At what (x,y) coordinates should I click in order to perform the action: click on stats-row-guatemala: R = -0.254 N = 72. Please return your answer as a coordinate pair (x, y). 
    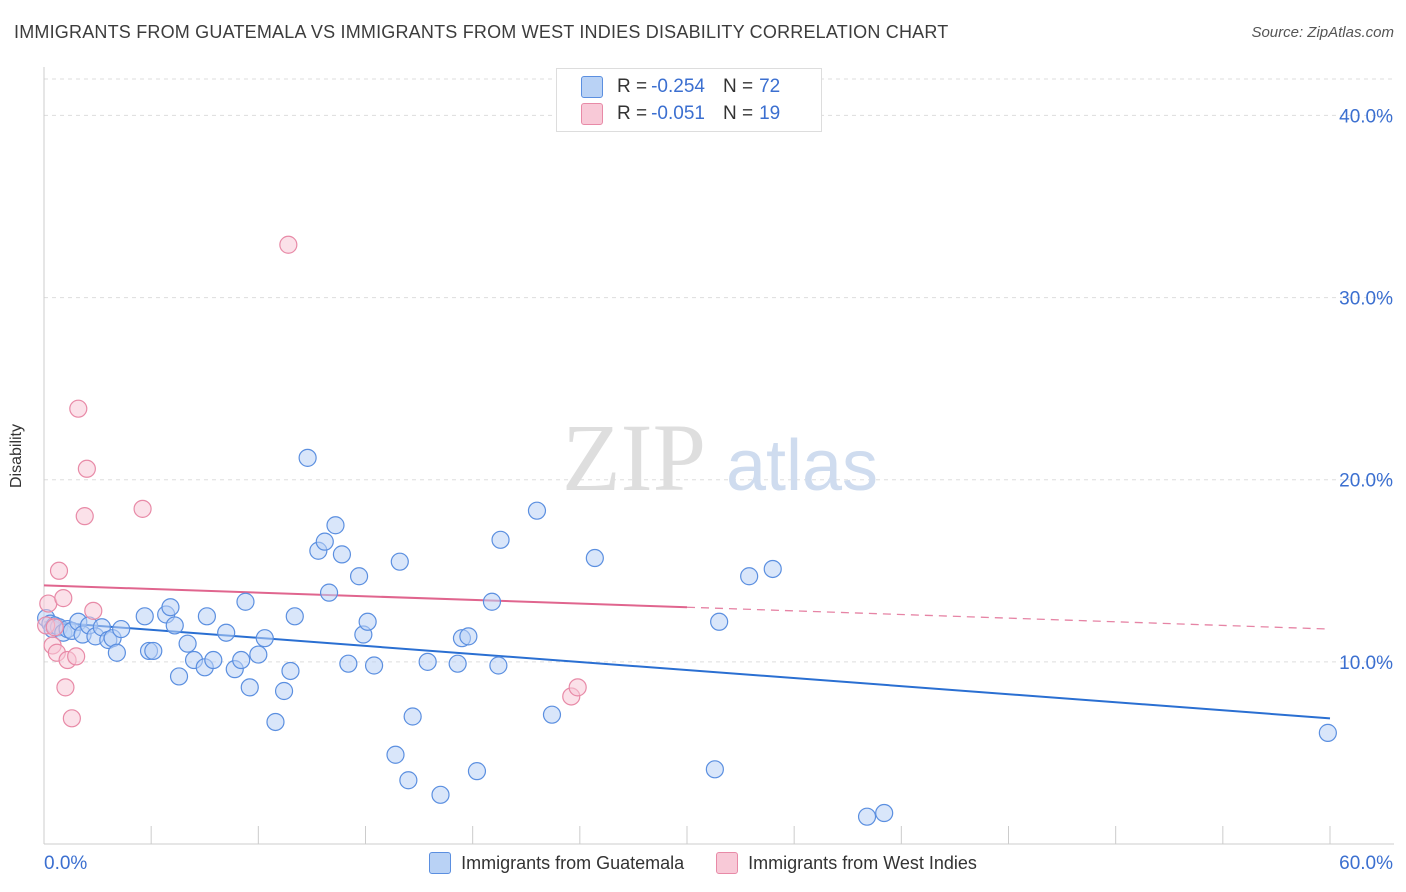
    Looking at the image, I should click on (680, 87).